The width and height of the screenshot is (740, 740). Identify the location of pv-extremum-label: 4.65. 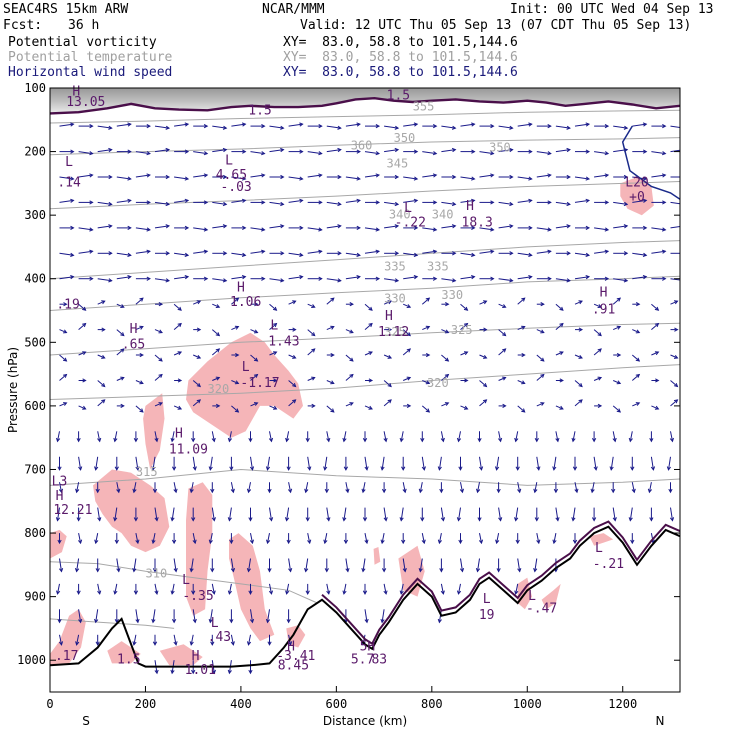
(231, 175).